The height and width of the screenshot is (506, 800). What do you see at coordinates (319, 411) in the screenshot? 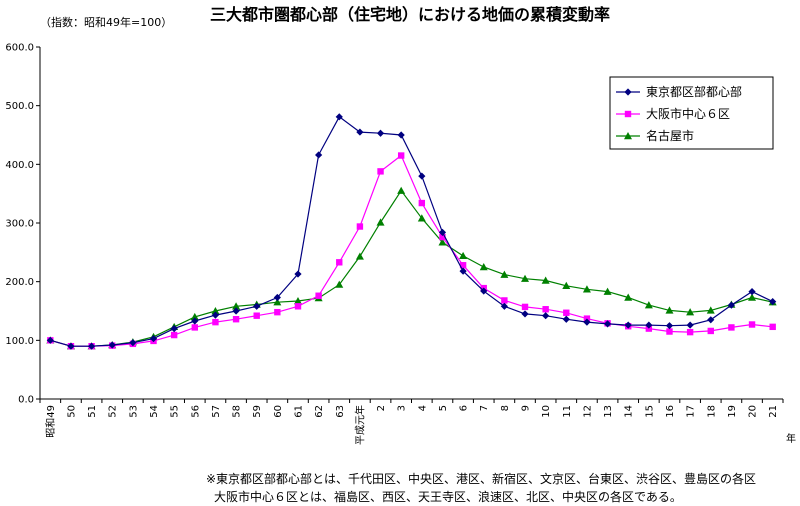
I see `x-tick-label: 62` at bounding box center [319, 411].